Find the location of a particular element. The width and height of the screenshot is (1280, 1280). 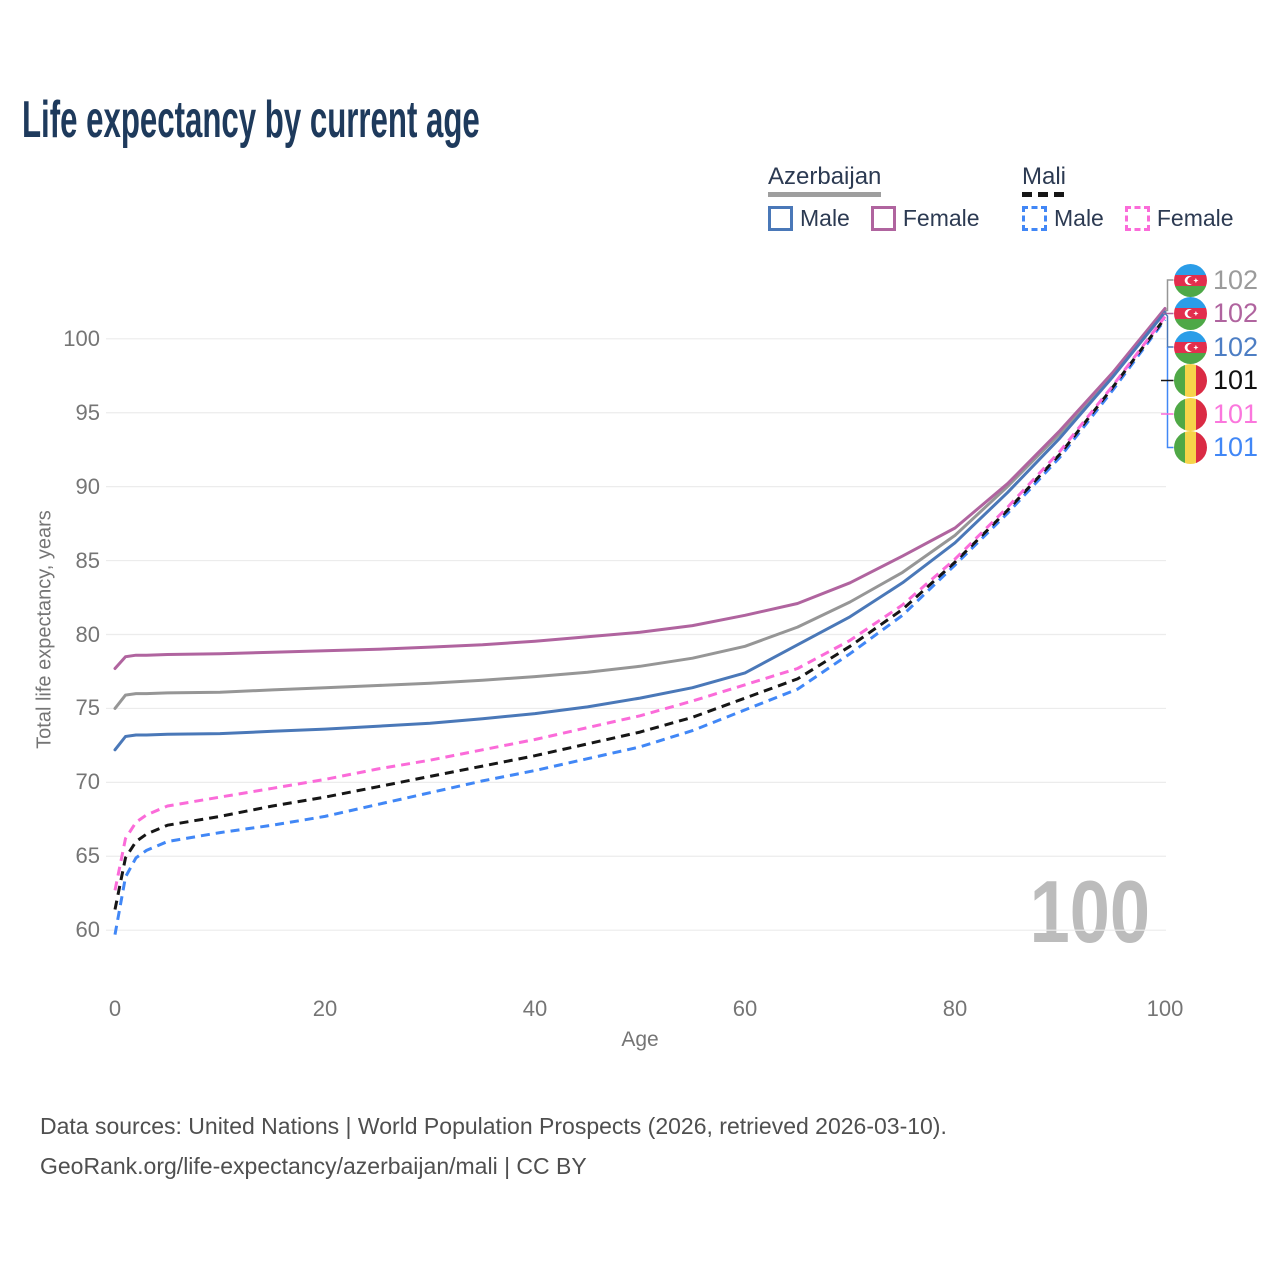

x-tick-label: 80 is located at coordinates (955, 1008).